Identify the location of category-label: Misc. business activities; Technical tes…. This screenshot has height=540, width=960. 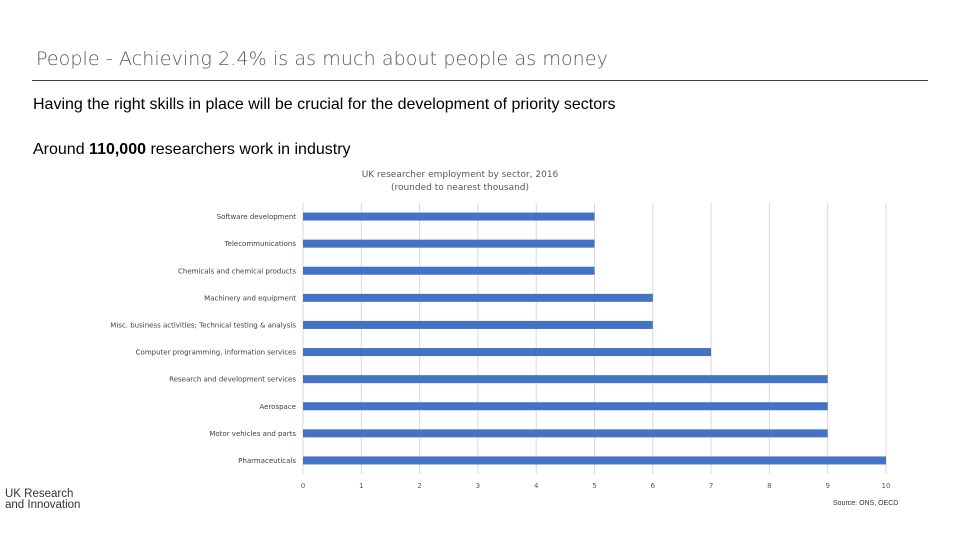
(203, 325).